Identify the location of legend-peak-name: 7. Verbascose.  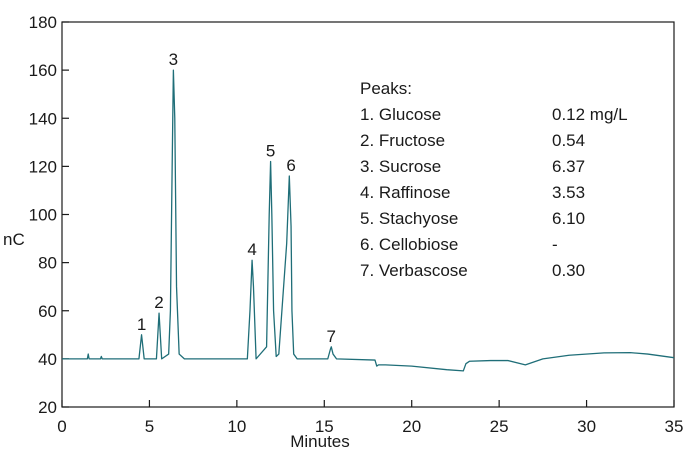
(414, 270).